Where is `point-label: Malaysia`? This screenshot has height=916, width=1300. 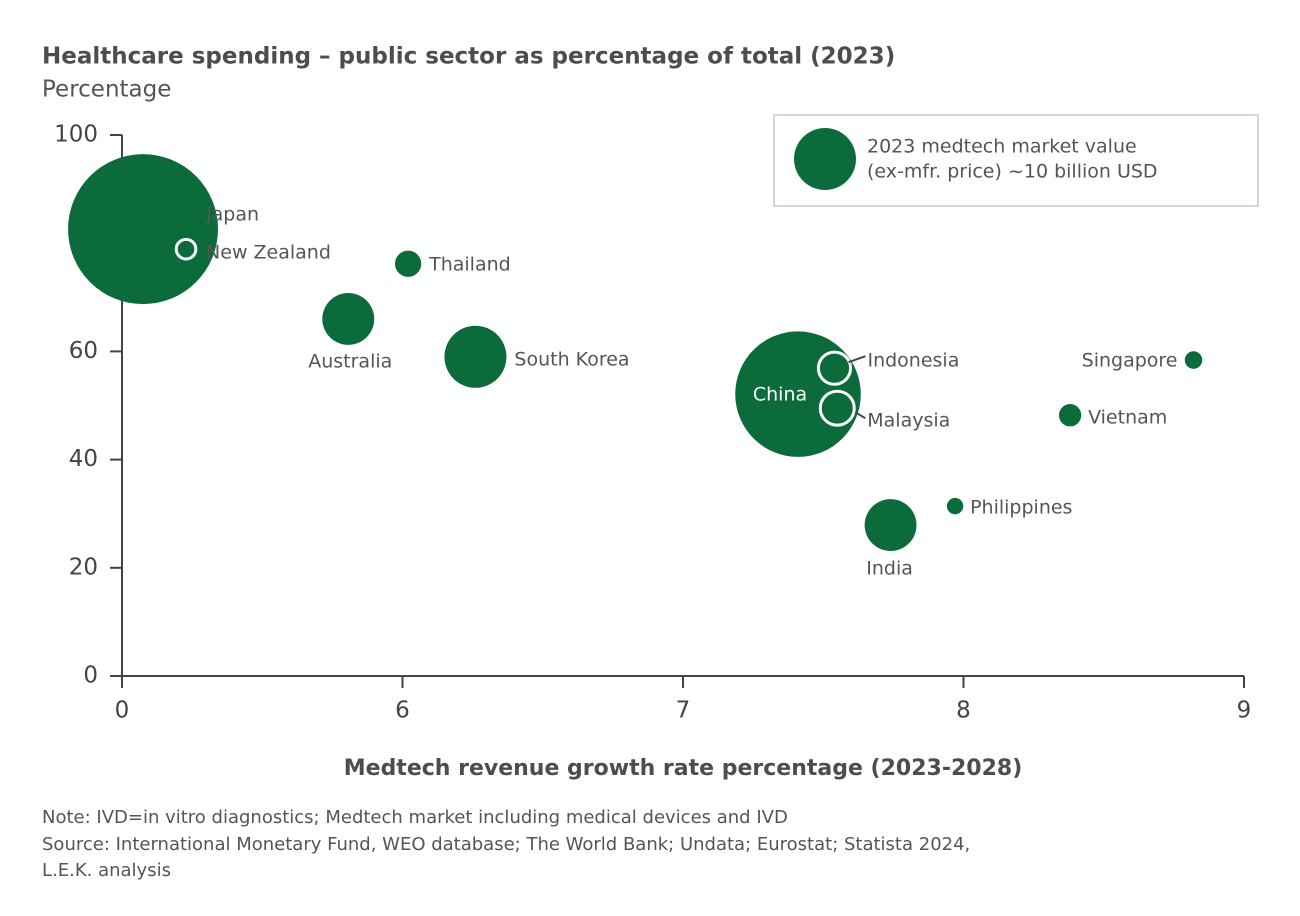 point-label: Malaysia is located at coordinates (908, 421).